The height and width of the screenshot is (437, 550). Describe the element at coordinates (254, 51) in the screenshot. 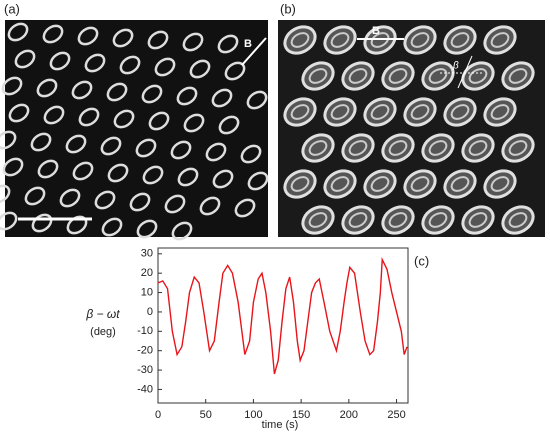

I see `b-arrow` at that location.